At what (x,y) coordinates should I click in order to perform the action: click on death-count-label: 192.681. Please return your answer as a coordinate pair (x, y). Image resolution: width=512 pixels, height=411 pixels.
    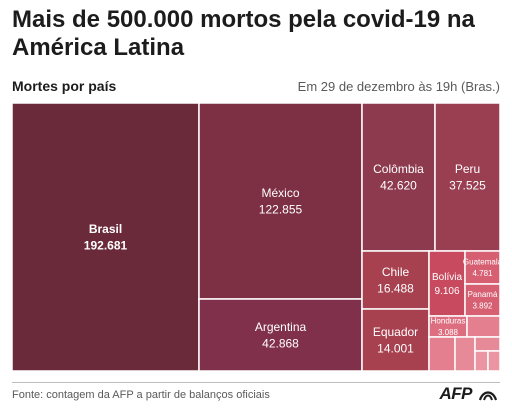
    Looking at the image, I should click on (106, 246).